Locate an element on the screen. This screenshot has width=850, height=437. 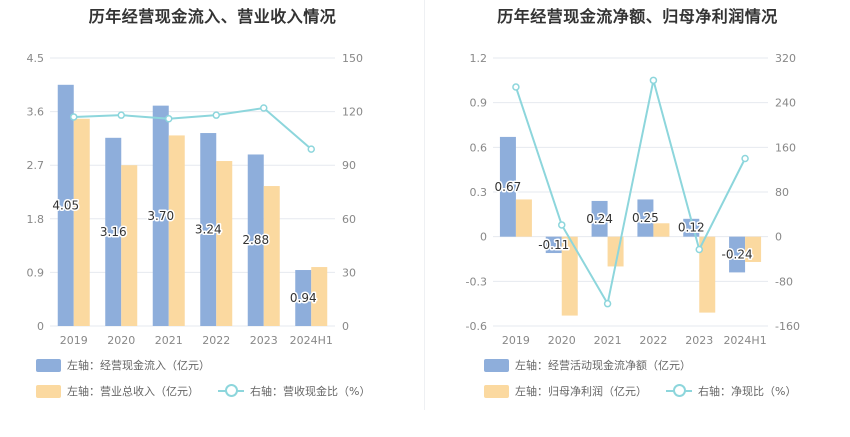
y-right-tick-label: 120 is located at coordinates (352, 112).